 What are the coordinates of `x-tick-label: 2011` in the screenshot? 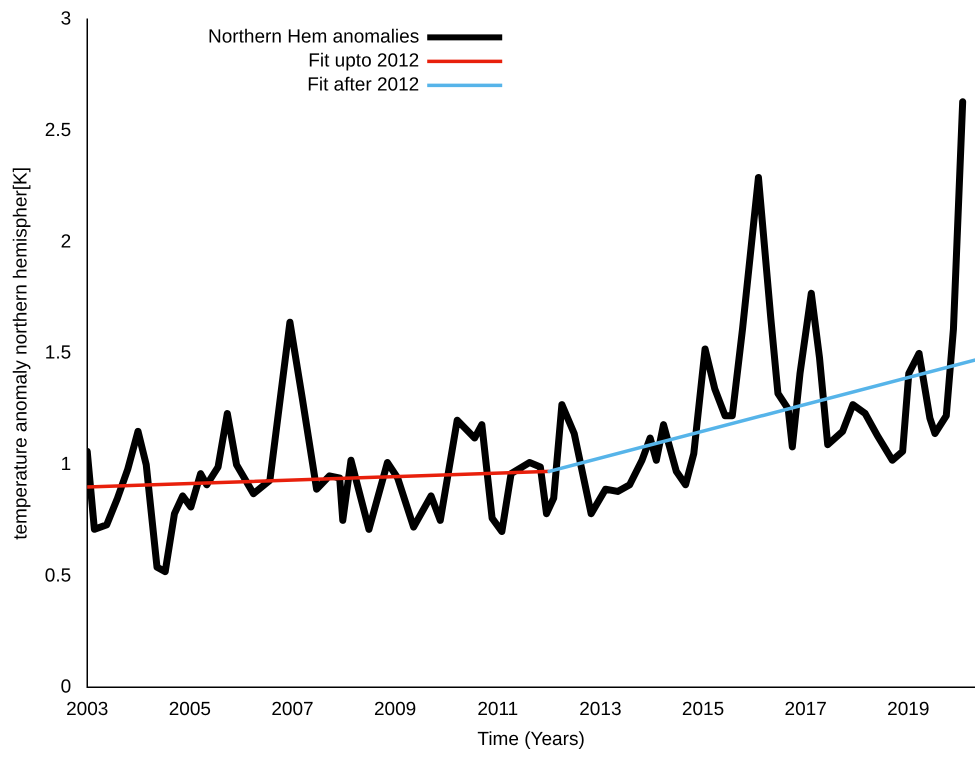 It's located at (497, 709).